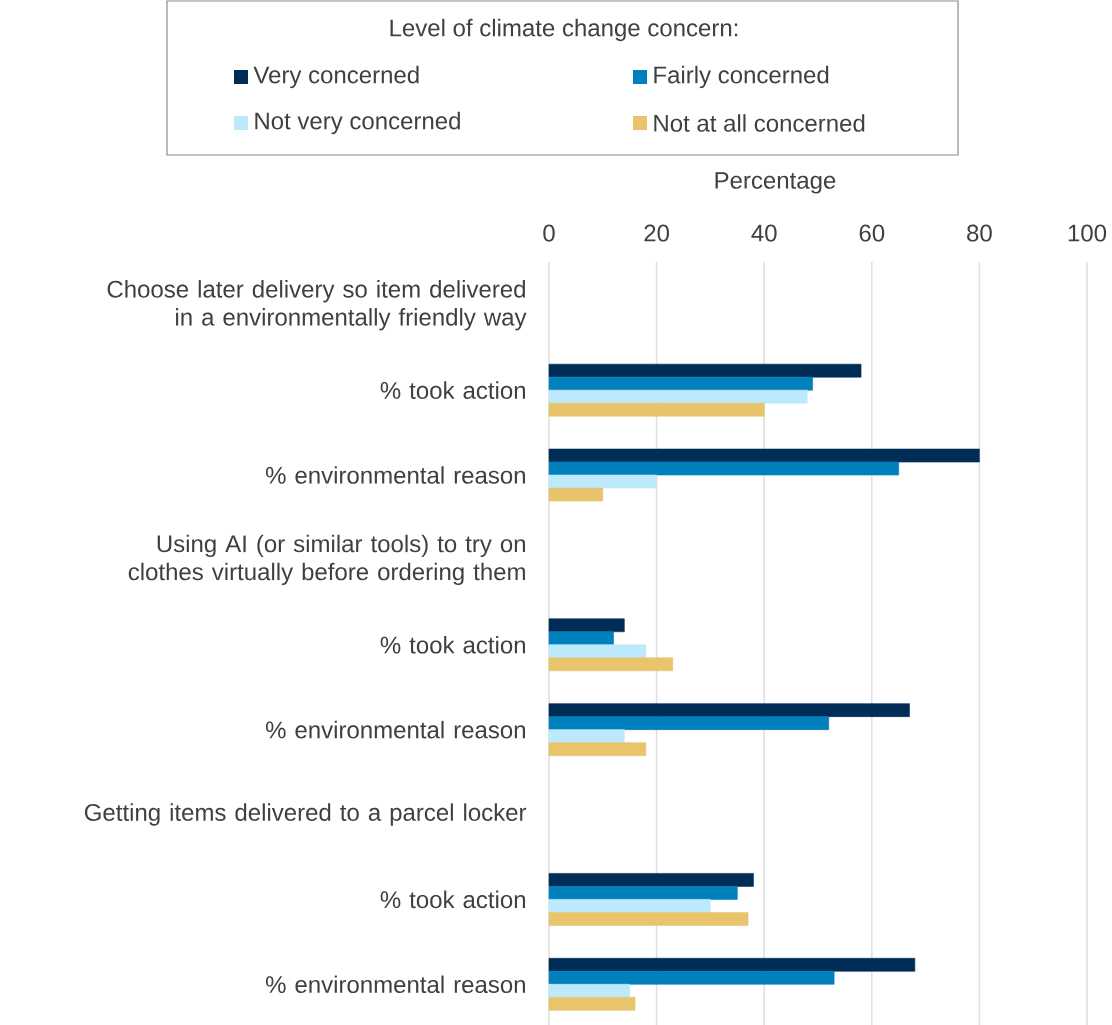 This screenshot has width=1112, height=1025. I want to click on x-tick-label: 0, so click(549, 233).